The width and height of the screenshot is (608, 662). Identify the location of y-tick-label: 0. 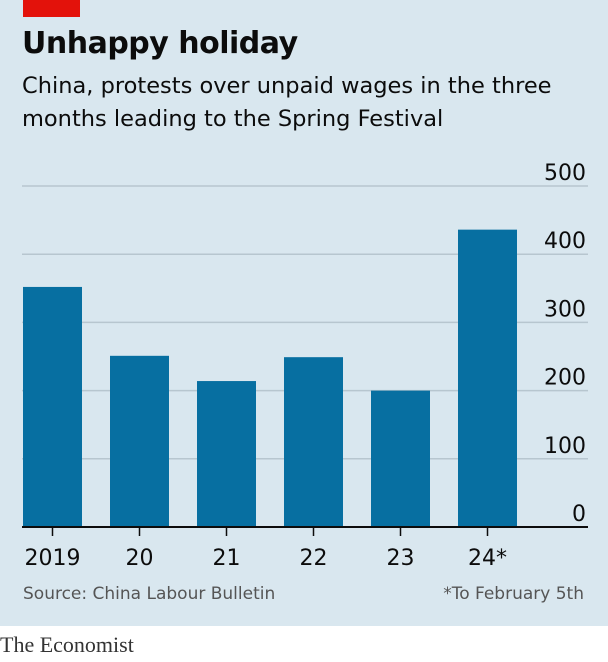
(579, 514).